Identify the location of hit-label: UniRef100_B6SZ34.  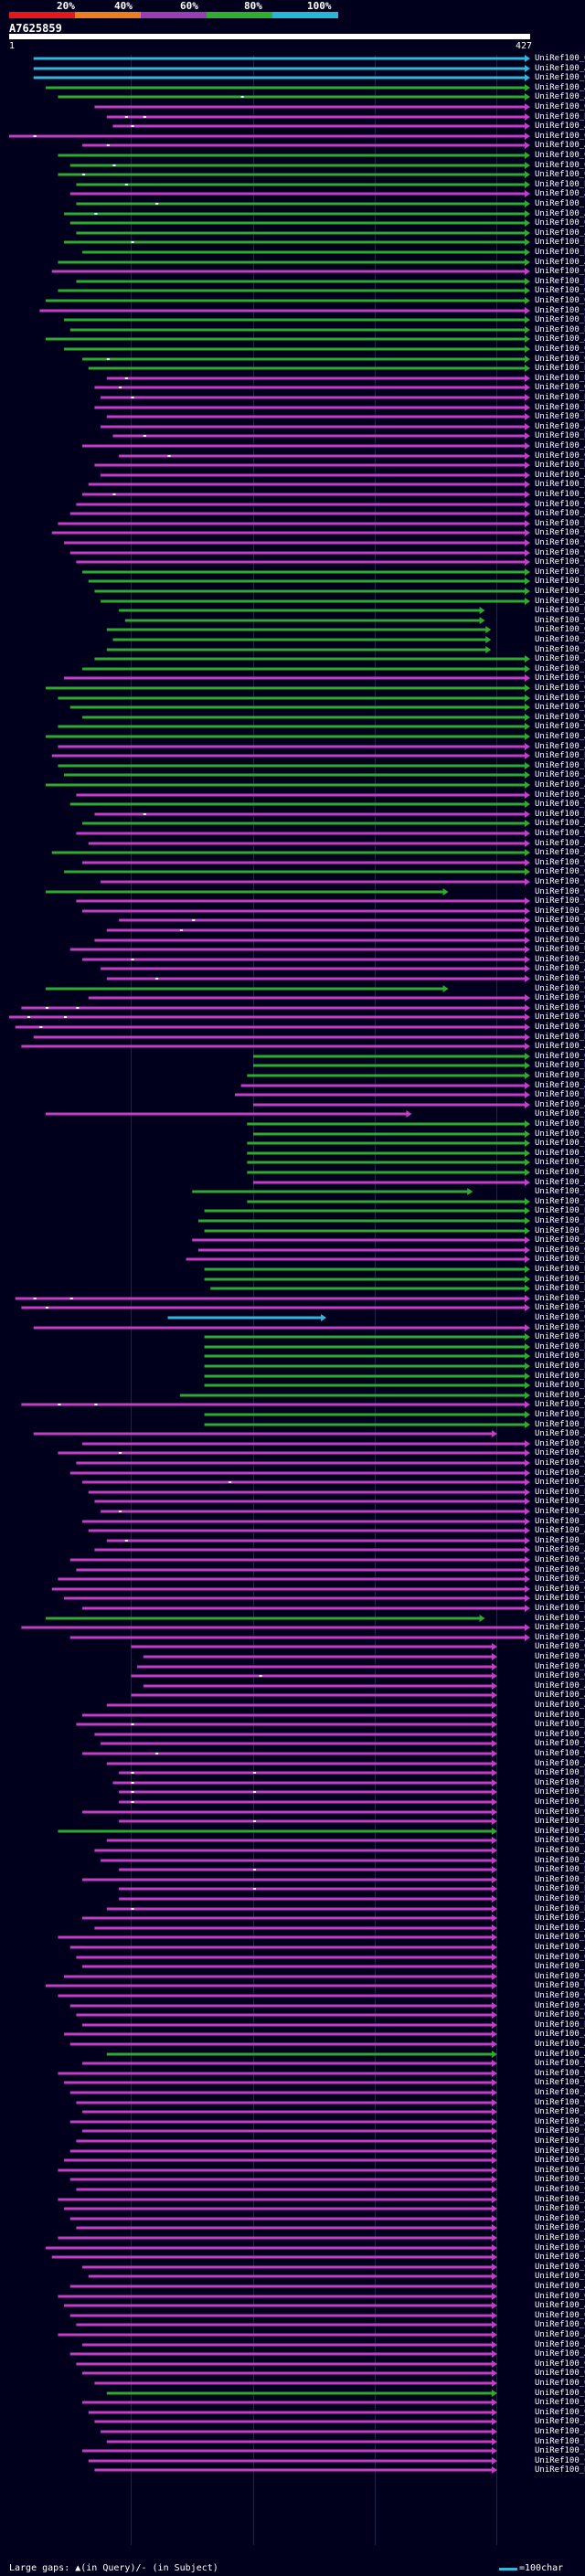
(560, 1336).